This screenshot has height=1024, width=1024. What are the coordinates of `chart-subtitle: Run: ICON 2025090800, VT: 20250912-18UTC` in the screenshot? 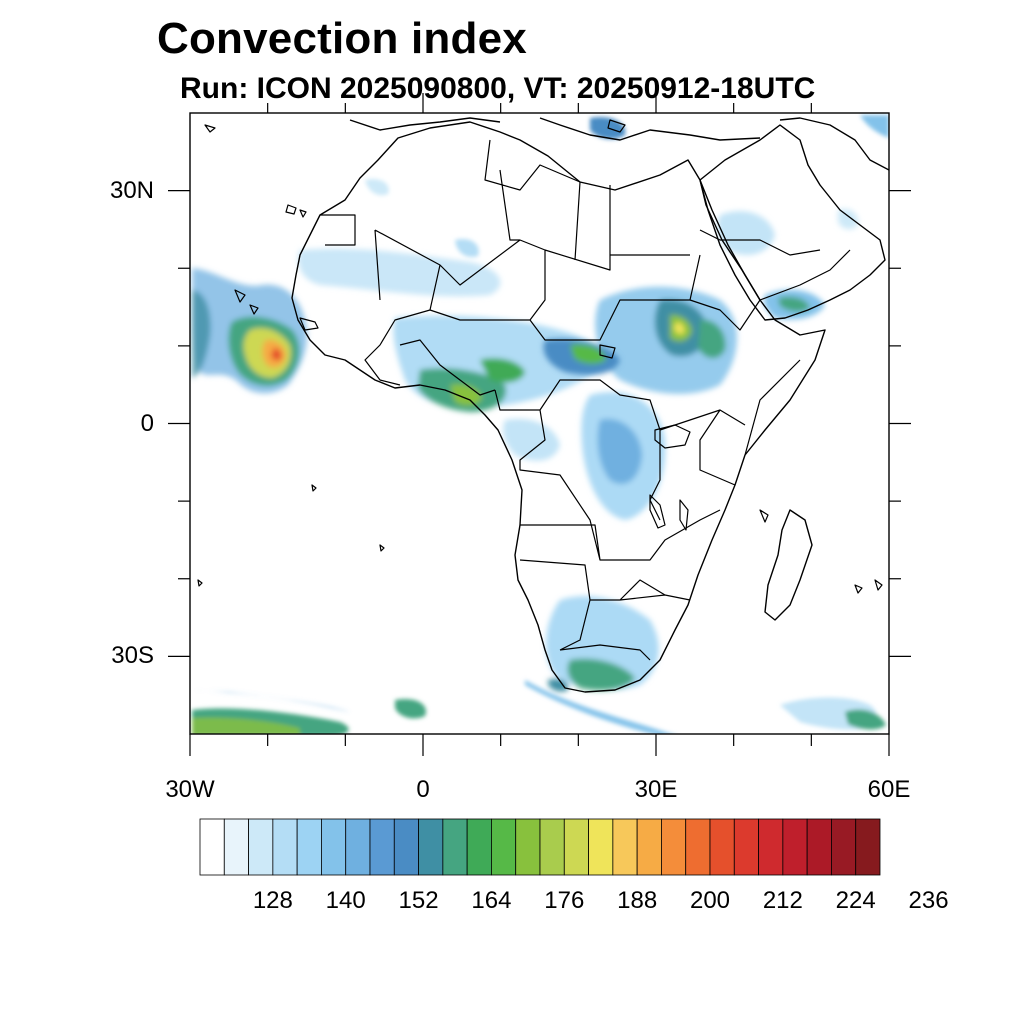 It's located at (498, 88).